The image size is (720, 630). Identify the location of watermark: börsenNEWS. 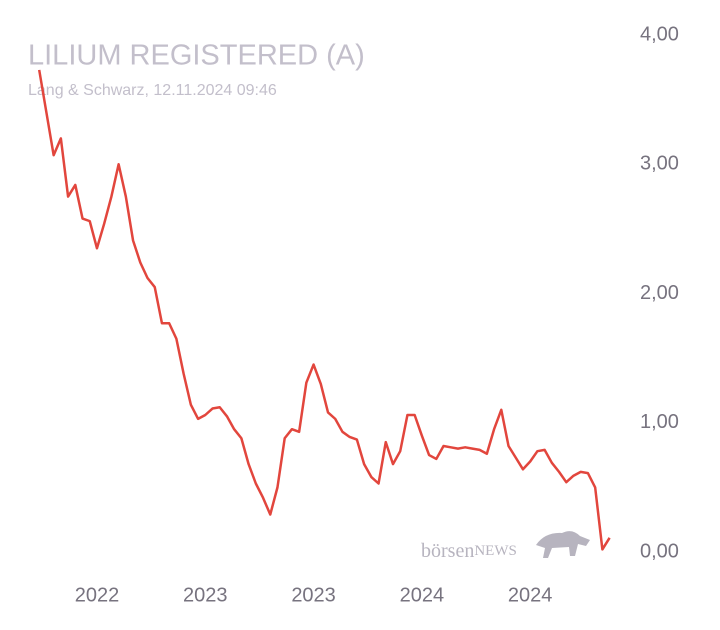
(505, 546).